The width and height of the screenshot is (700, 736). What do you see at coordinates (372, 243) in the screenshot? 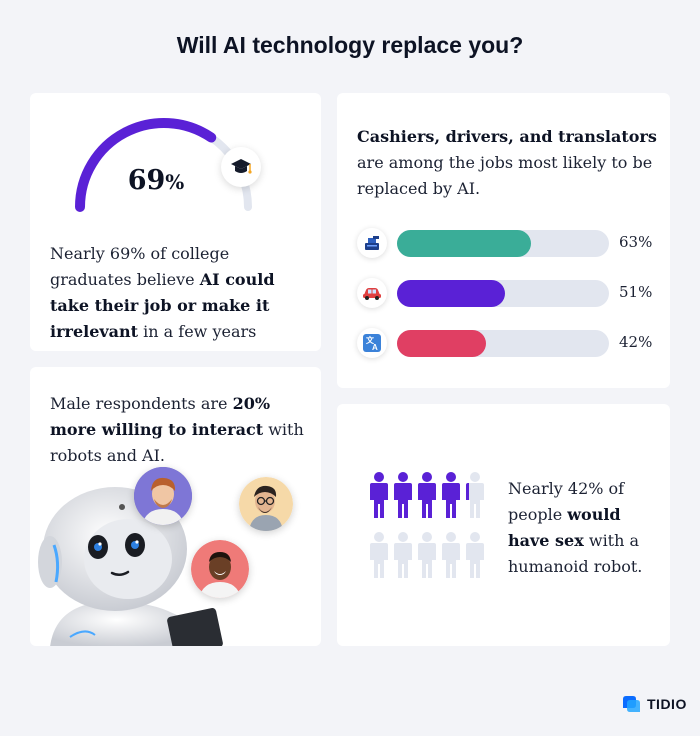
I see `cash-register-icon` at bounding box center [372, 243].